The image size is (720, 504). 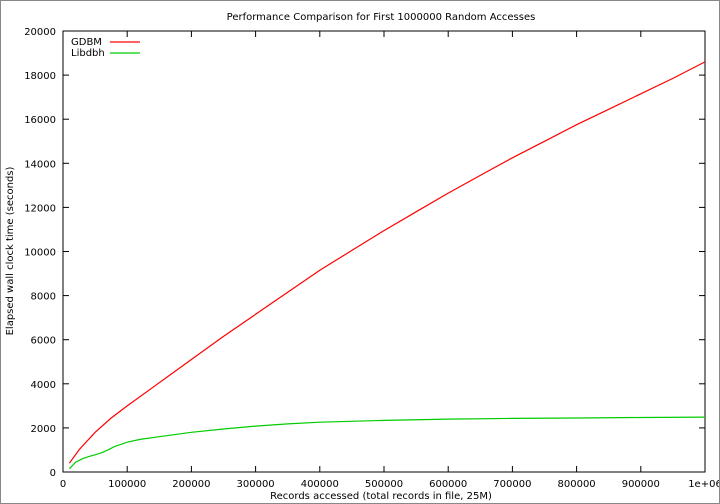 What do you see at coordinates (43, 429) in the screenshot?
I see `y-tick-label: 2000` at bounding box center [43, 429].